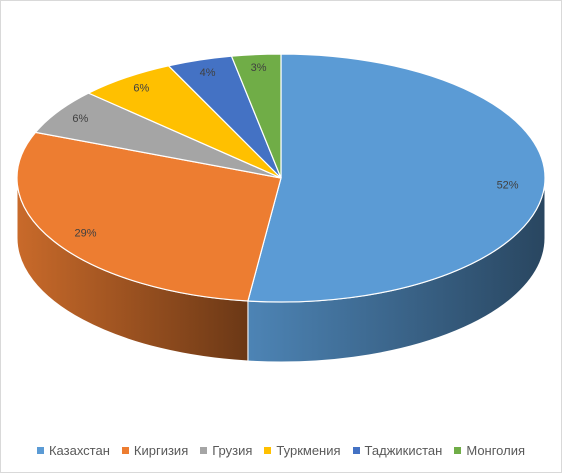 The width and height of the screenshot is (562, 473). I want to click on legend-item: Туркмения, so click(302, 450).